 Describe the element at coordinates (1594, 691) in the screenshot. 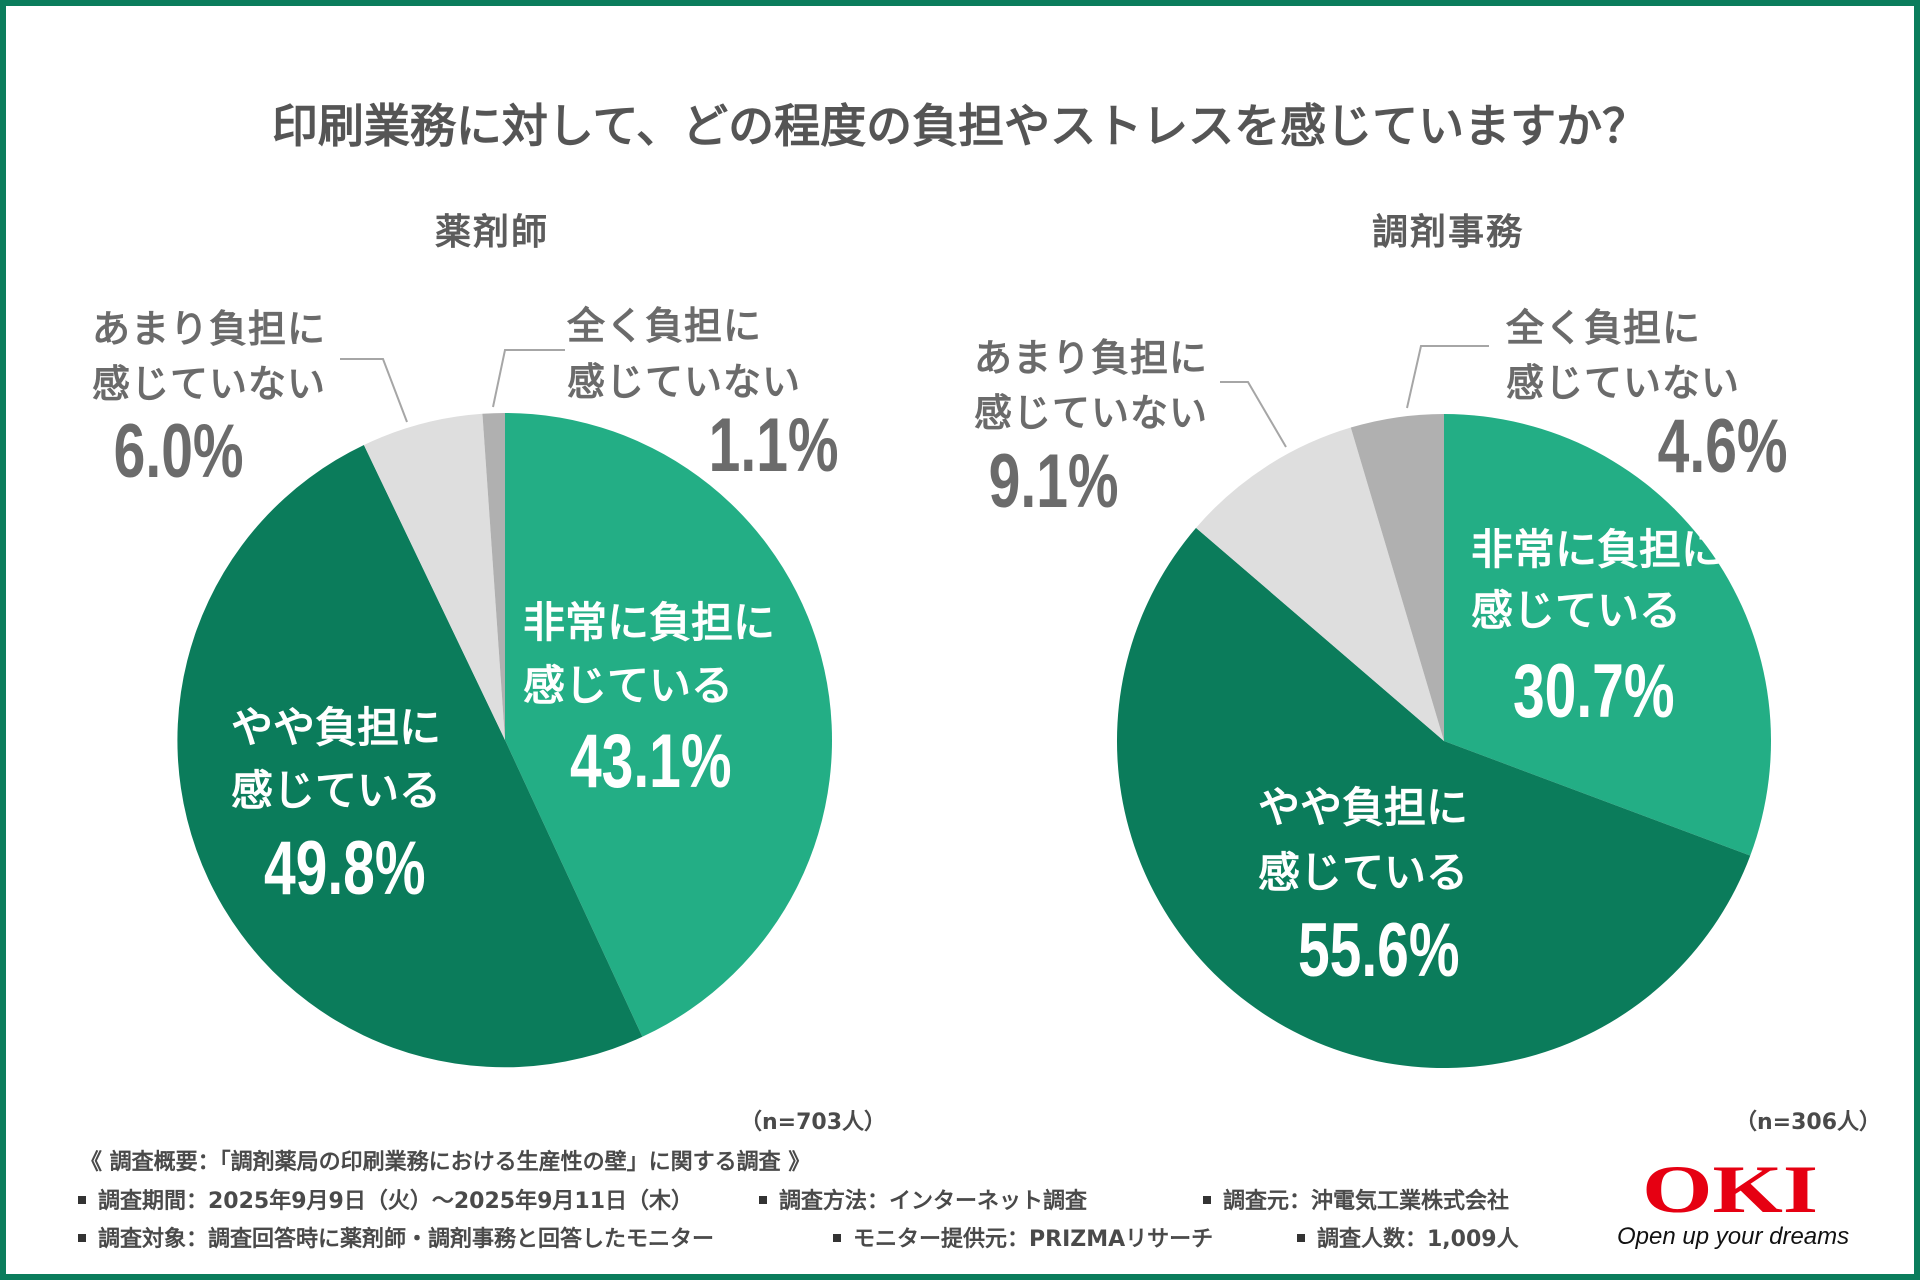

I see `slice-value-very: 30.7%` at that location.